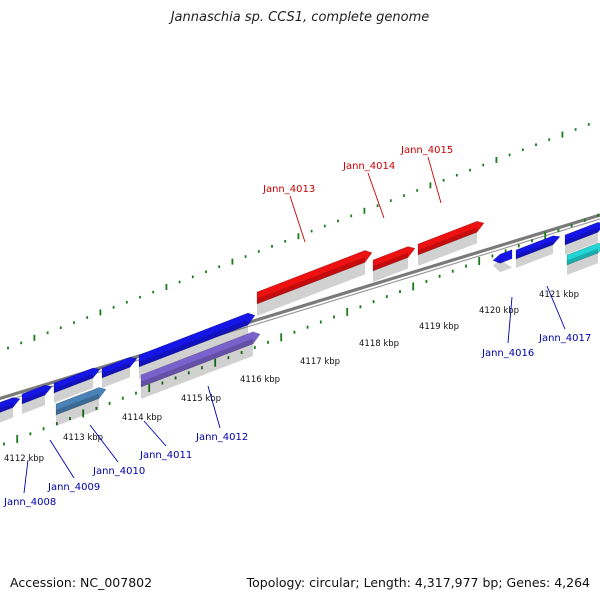 The height and width of the screenshot is (600, 600). Describe the element at coordinates (142, 418) in the screenshot. I see `scale-label: 4114 kbp` at that location.